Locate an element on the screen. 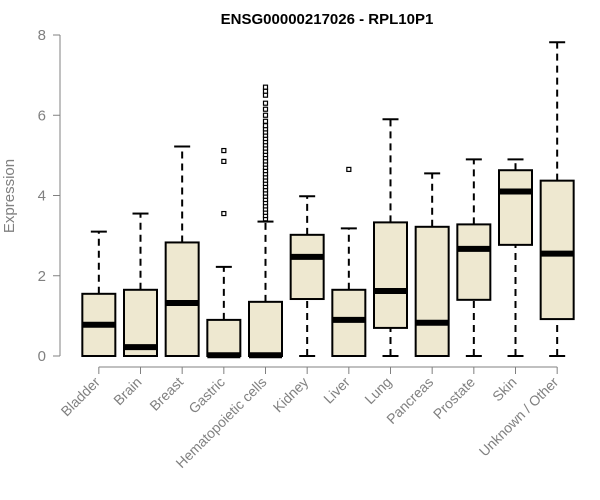  box-brain is located at coordinates (140, 285).